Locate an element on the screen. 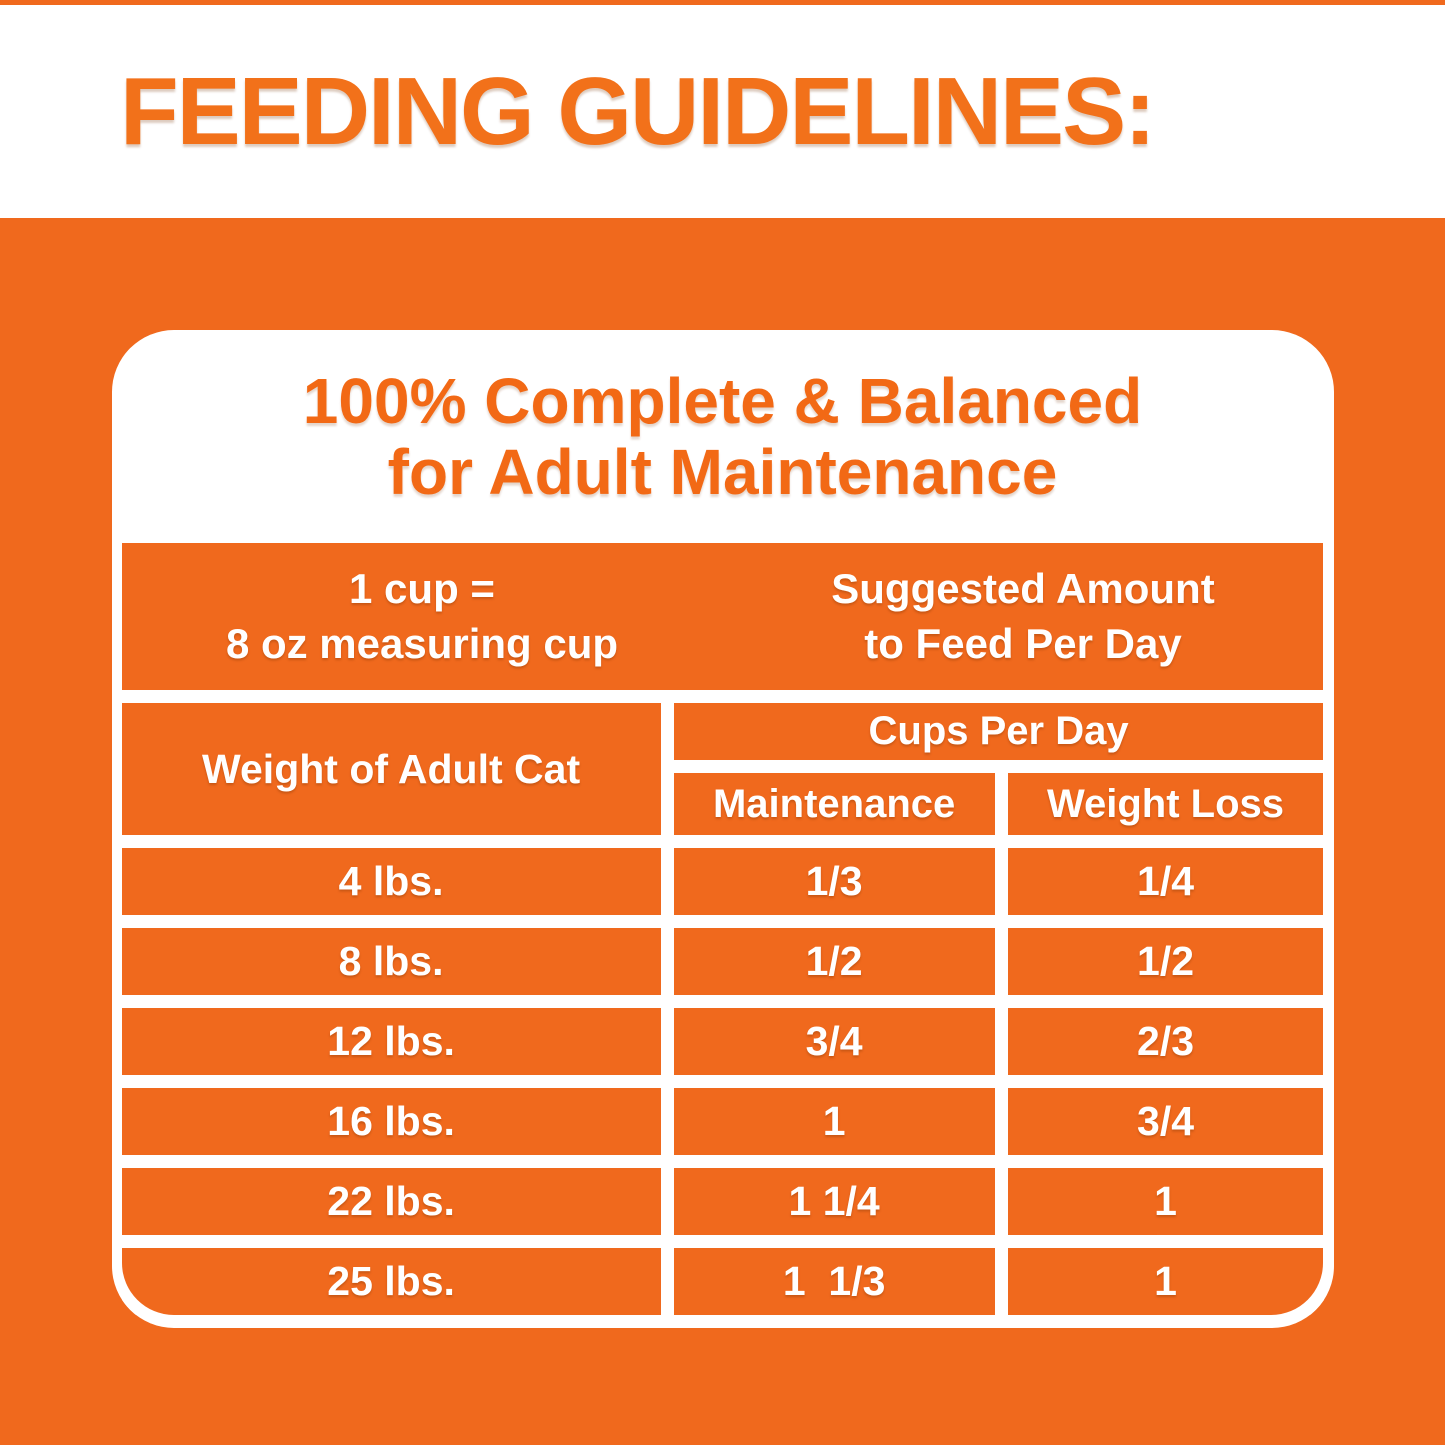 This screenshot has width=1445, height=1445. page-header: FEEDING GUIDELINES: is located at coordinates (722, 111).